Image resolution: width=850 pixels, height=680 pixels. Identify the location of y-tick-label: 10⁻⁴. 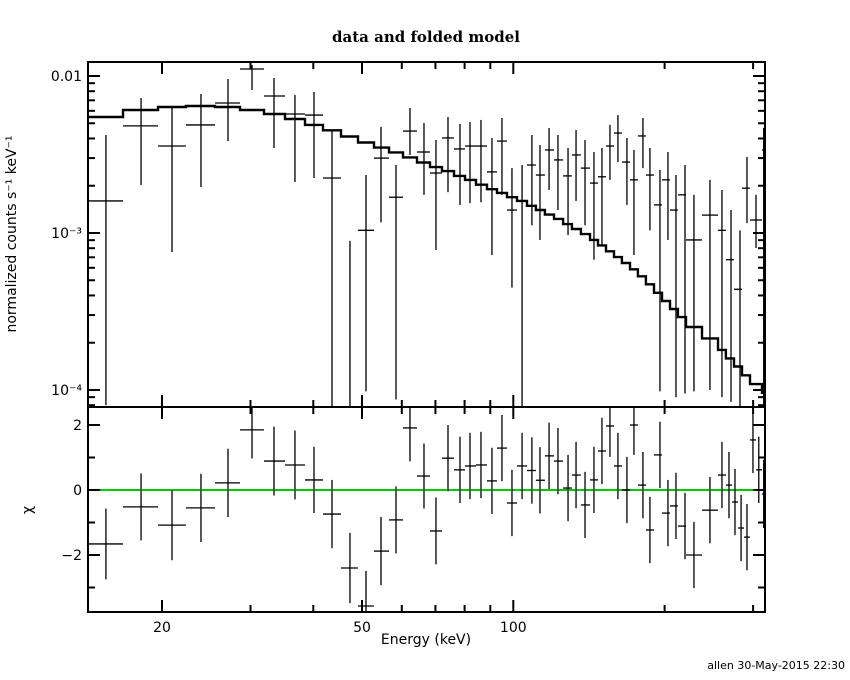
(66, 391).